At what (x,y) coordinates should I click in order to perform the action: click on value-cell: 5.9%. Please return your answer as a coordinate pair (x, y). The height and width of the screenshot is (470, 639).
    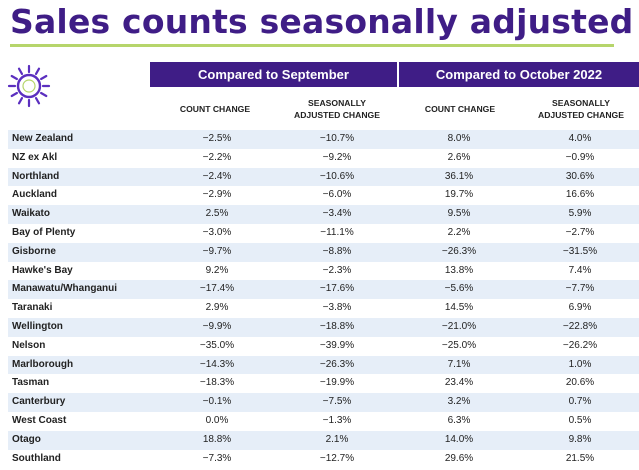
    Looking at the image, I should click on (580, 214).